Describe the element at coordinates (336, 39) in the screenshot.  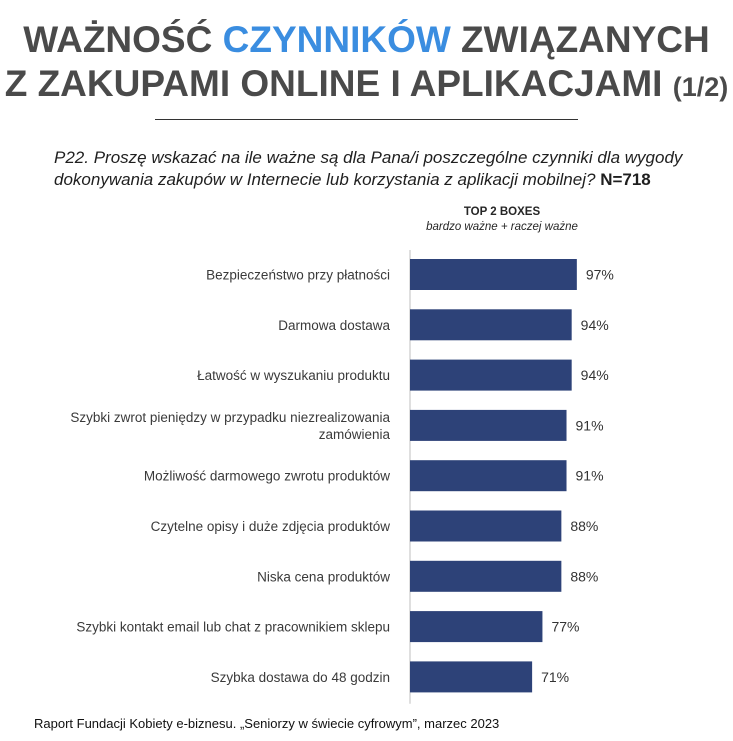
I see `title-accent: CZYNNIKÓW` at that location.